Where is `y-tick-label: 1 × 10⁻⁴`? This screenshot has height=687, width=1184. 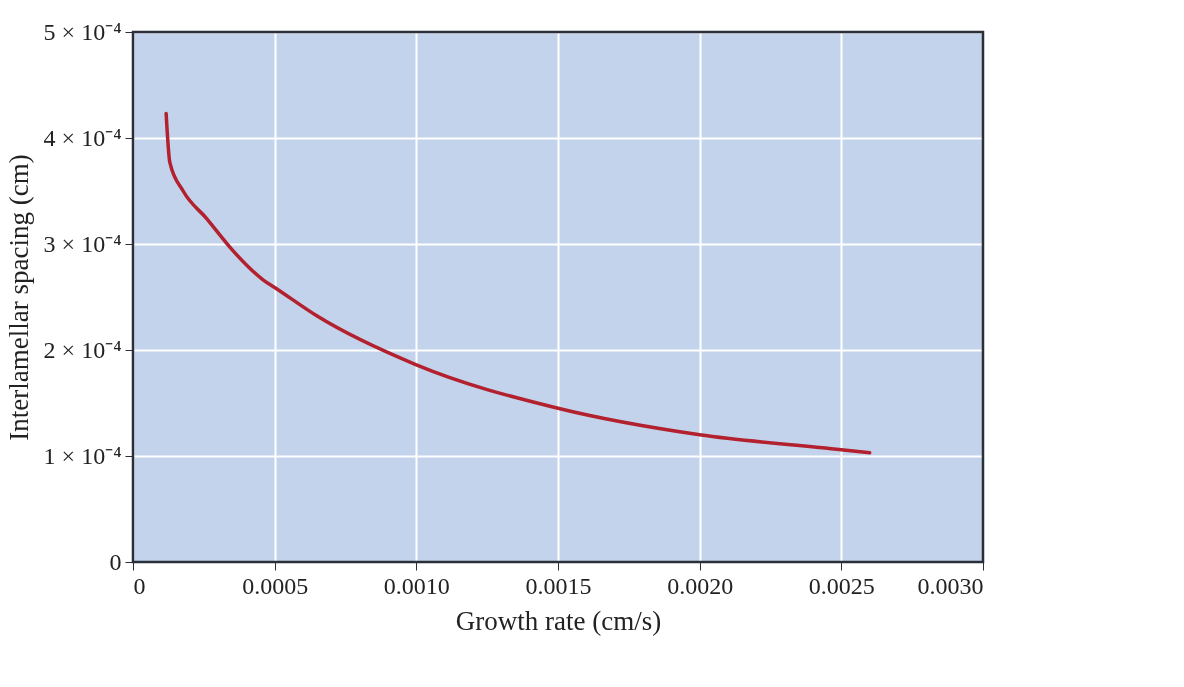 y-tick-label: 1 × 10⁻⁴ is located at coordinates (82, 455).